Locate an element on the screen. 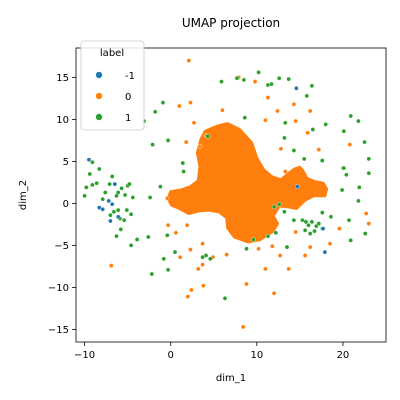 Image resolution: width=400 pixels, height=400 pixels. x-tick-label: −10 is located at coordinates (84, 355).